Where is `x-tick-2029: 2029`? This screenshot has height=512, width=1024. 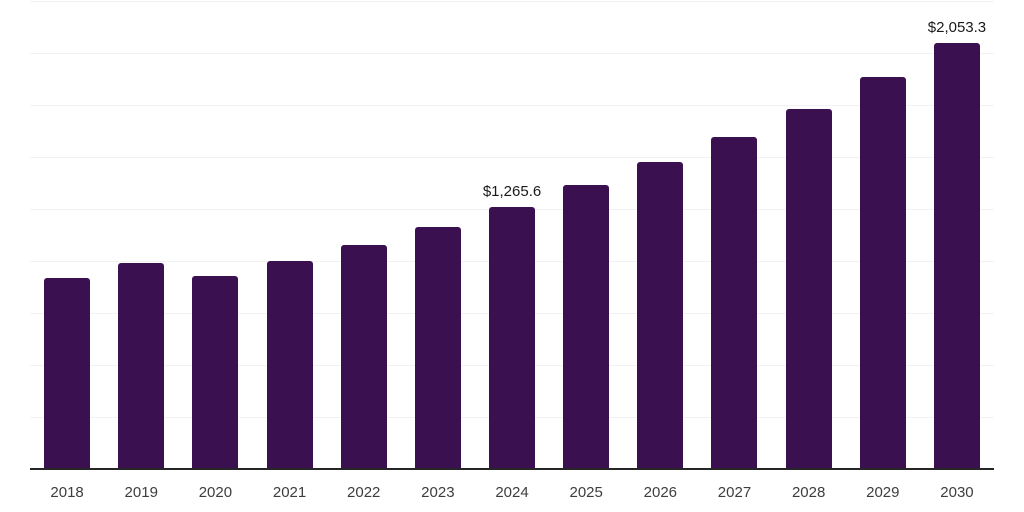
x-tick-2029: 2029 is located at coordinates (883, 492).